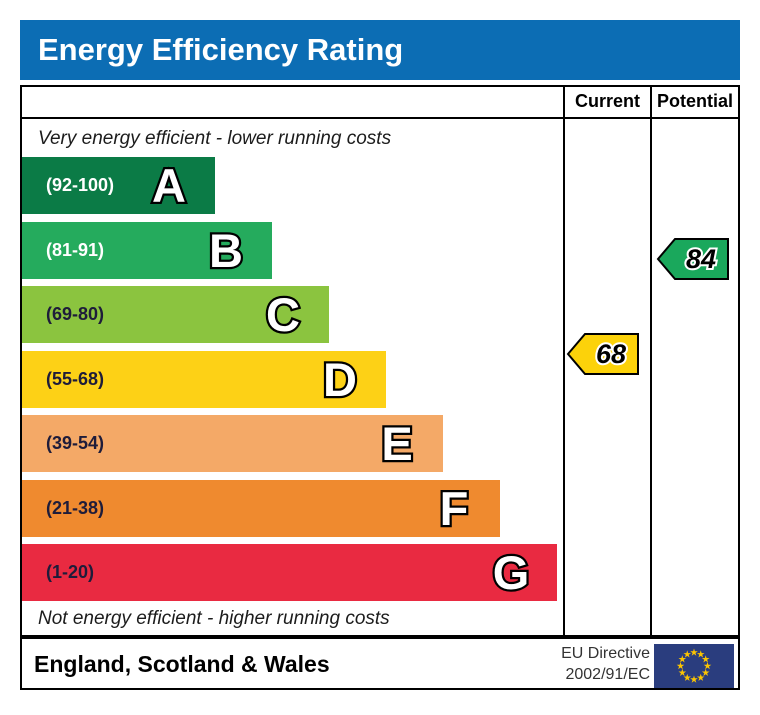 Image resolution: width=760 pixels, height=715 pixels. I want to click on band-g-letter: G, so click(510, 573).